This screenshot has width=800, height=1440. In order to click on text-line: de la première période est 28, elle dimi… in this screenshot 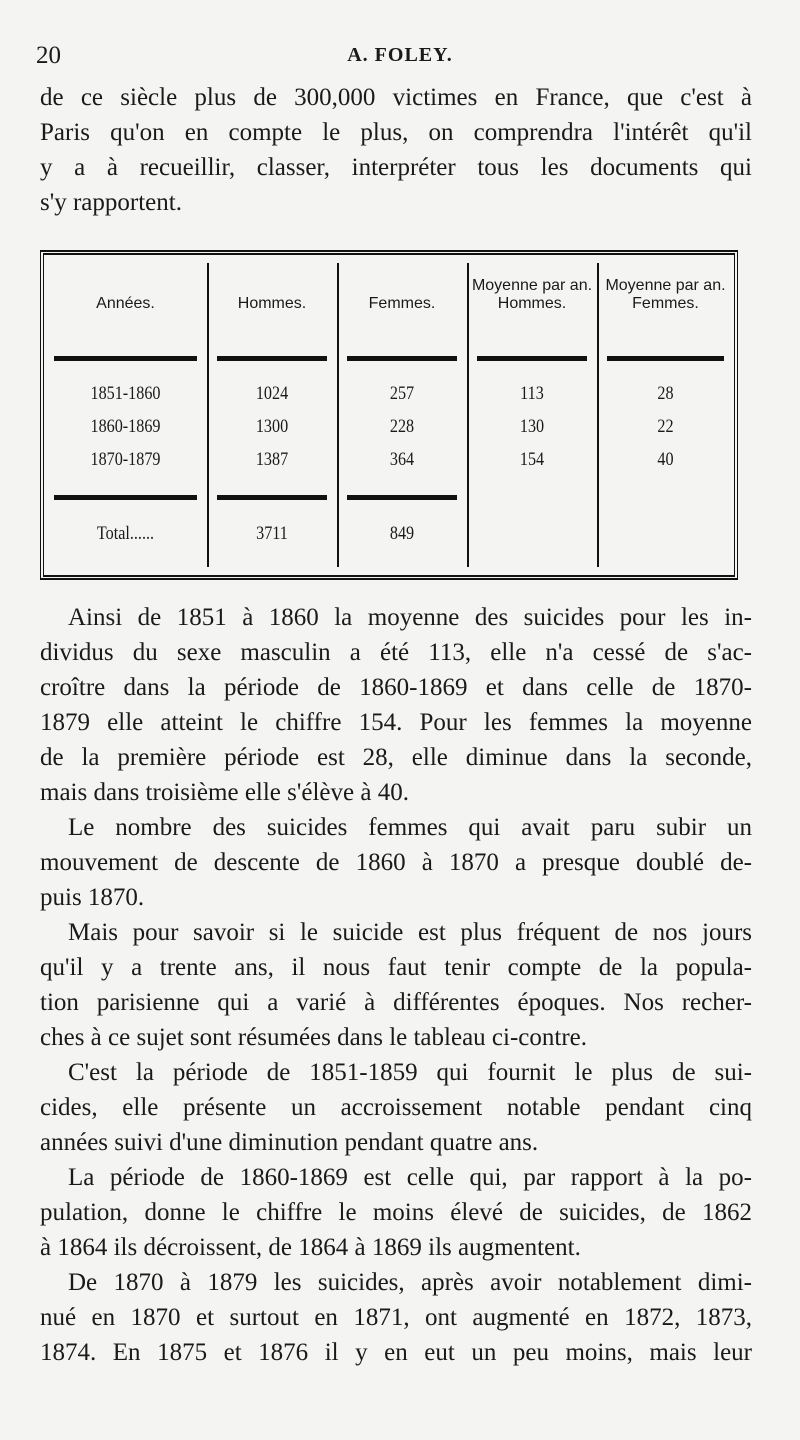, I will do `click(396, 757)`.